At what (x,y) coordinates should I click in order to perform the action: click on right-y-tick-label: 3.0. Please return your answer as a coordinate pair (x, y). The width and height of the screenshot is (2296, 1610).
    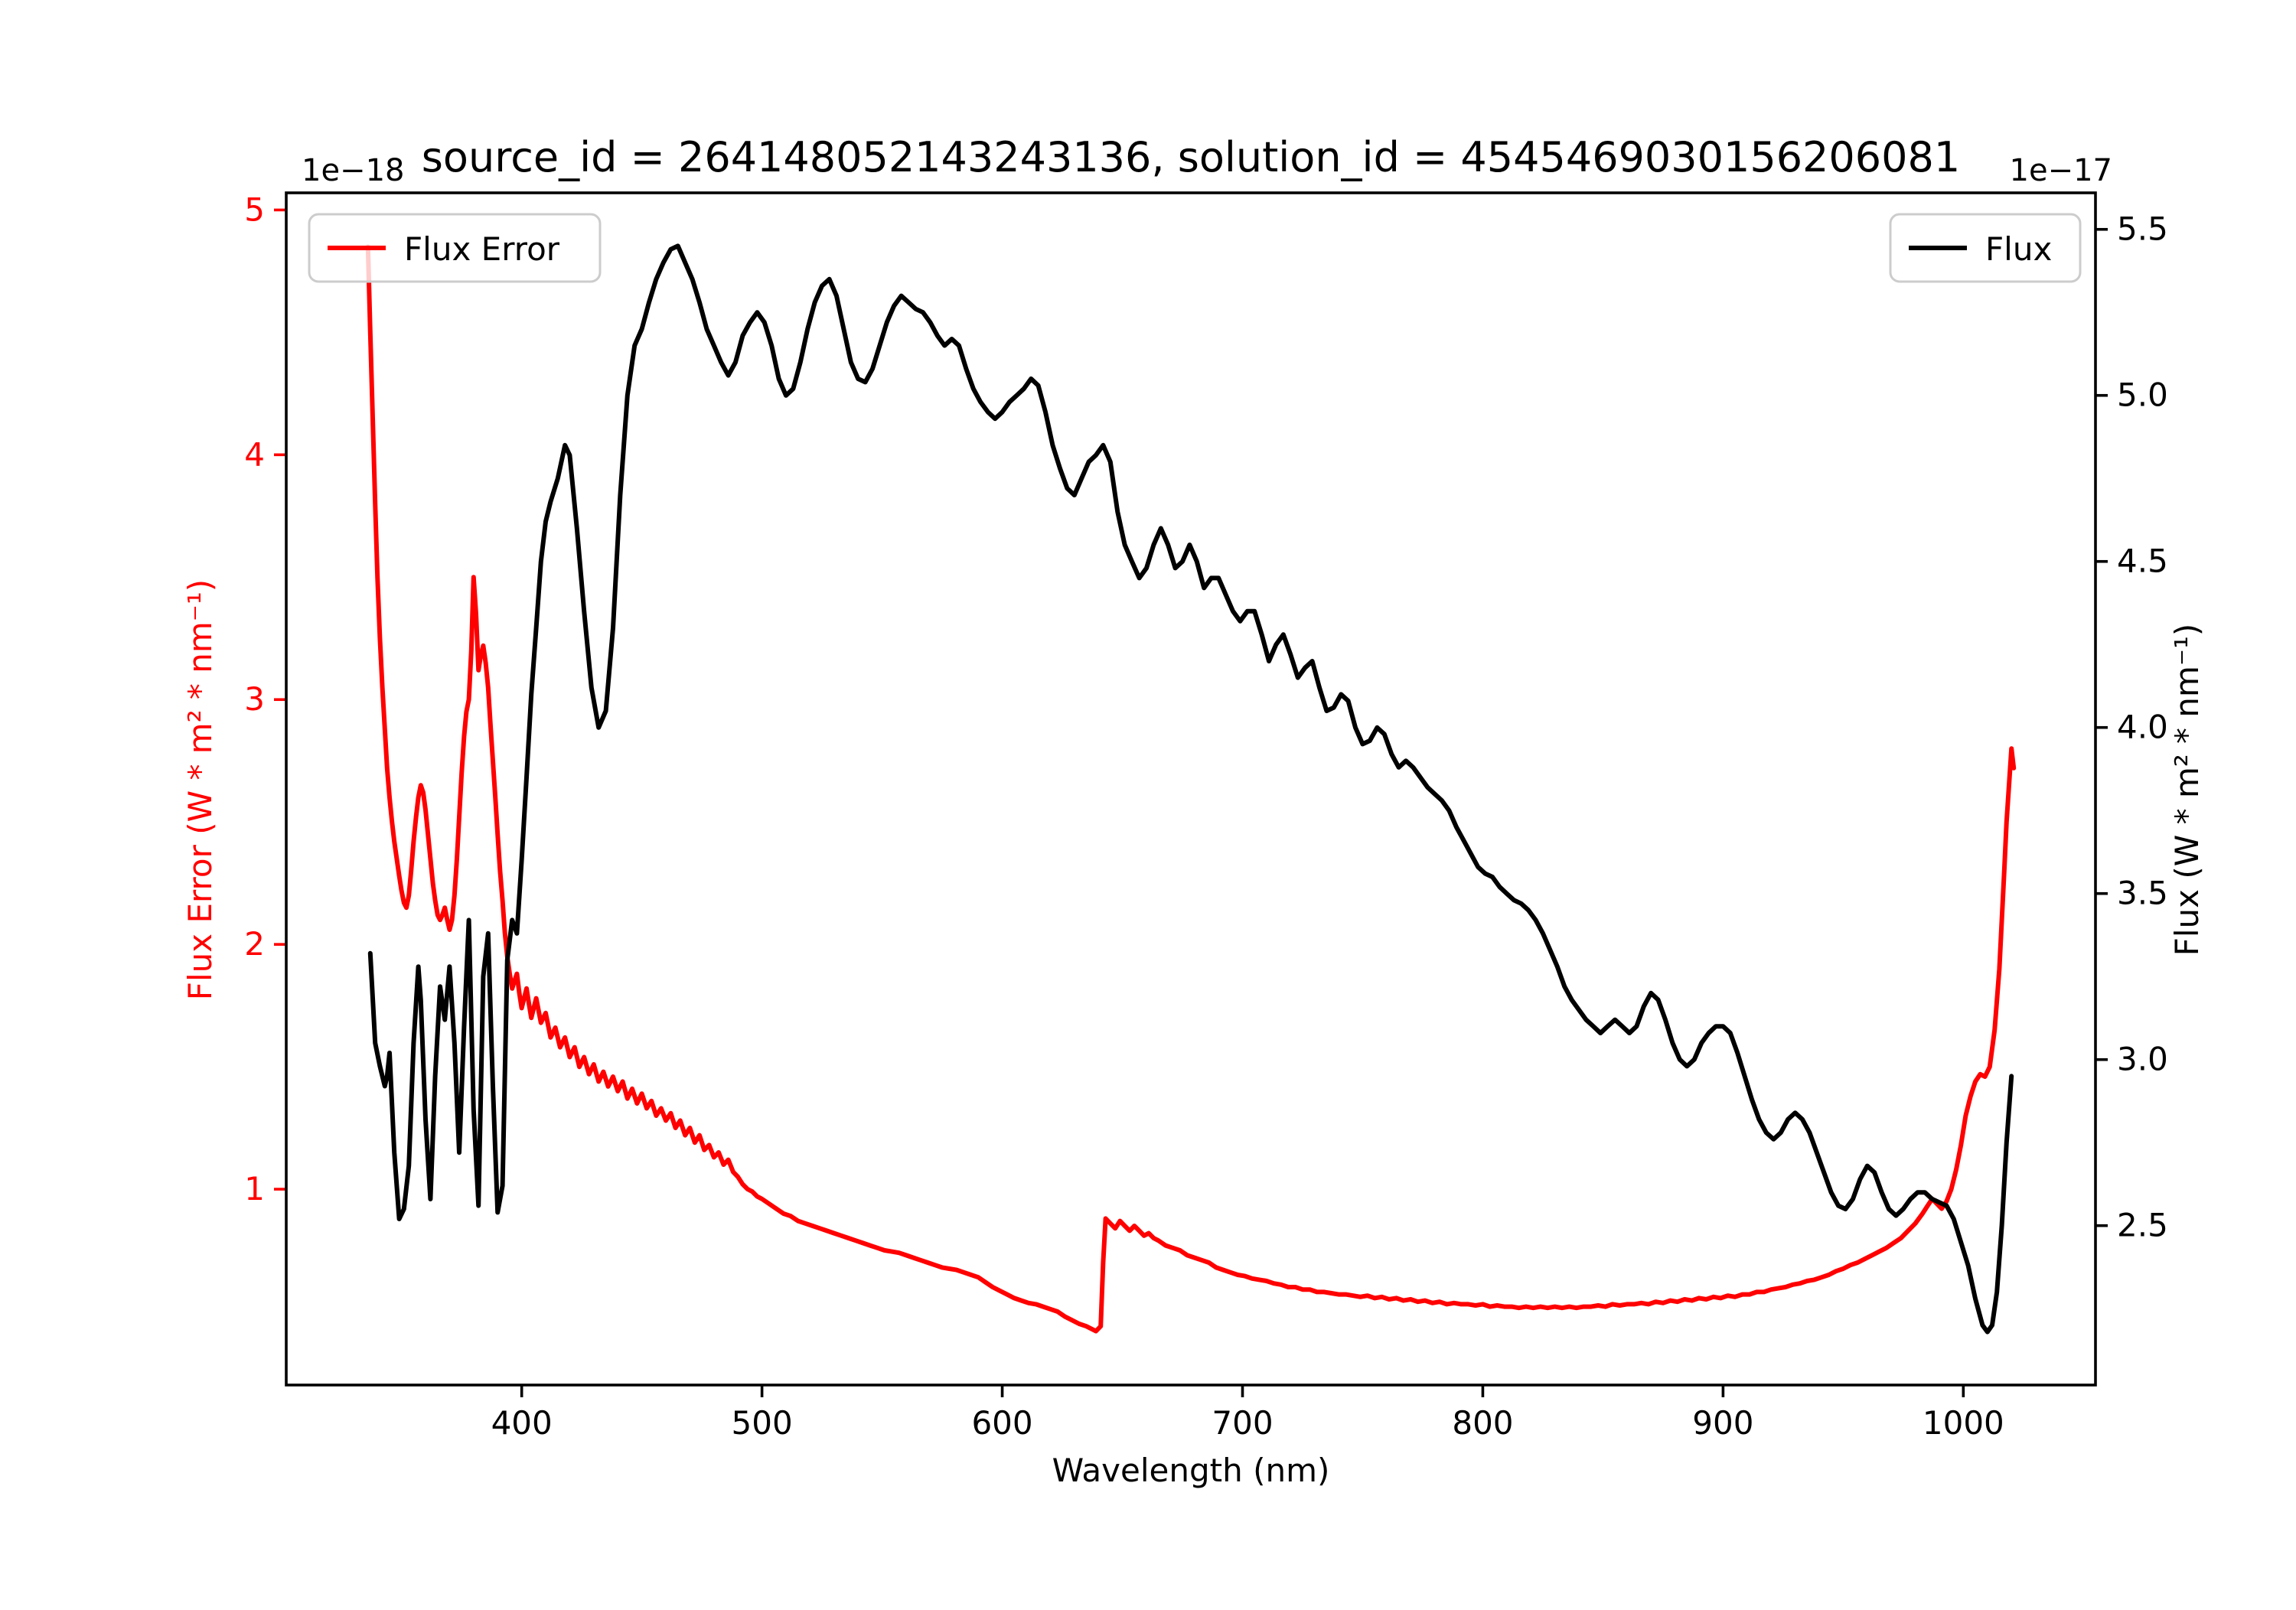
    Looking at the image, I should click on (2142, 1059).